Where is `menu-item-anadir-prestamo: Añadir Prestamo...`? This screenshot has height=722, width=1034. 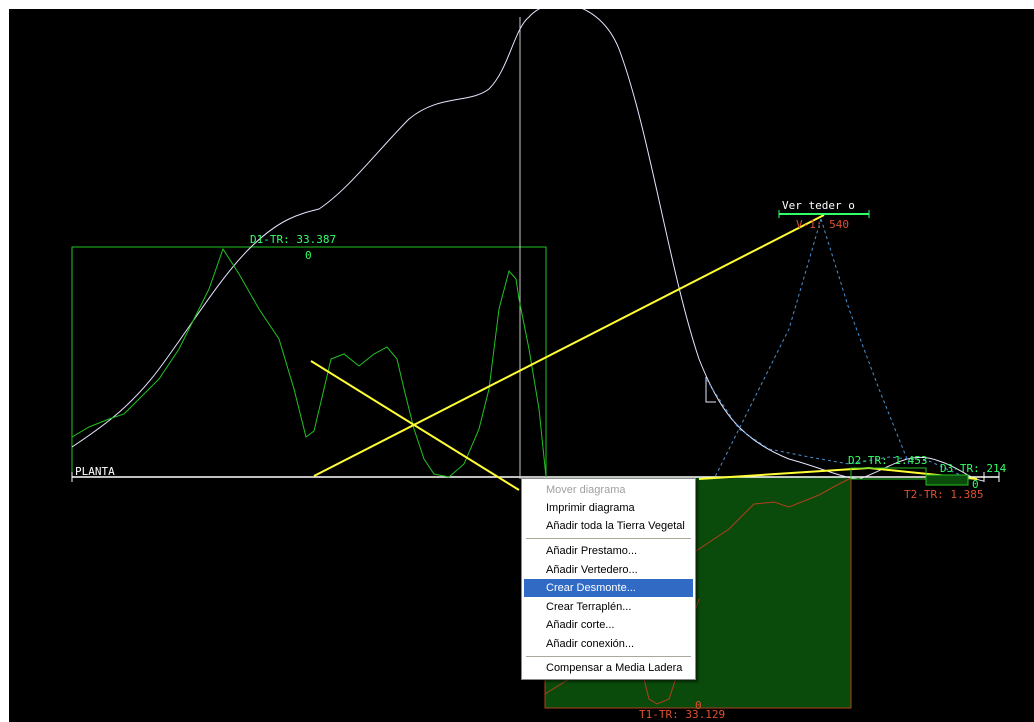 menu-item-anadir-prestamo: Añadir Prestamo... is located at coordinates (592, 551).